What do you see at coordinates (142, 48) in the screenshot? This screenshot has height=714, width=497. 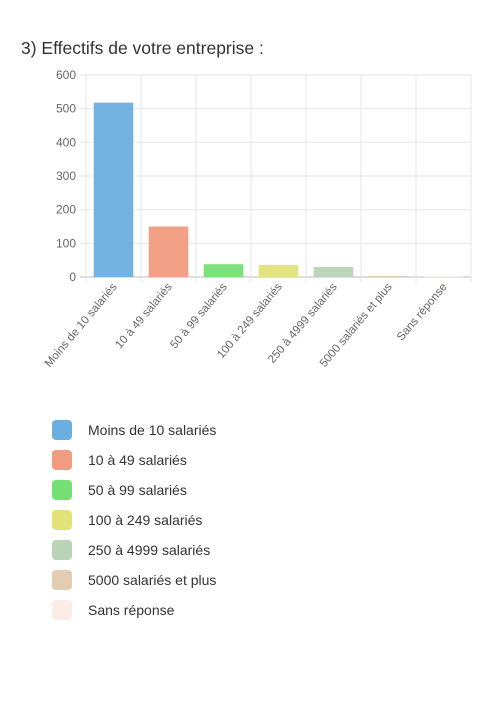 I see `chart-title: 3) Effectifs de votre entreprise :` at bounding box center [142, 48].